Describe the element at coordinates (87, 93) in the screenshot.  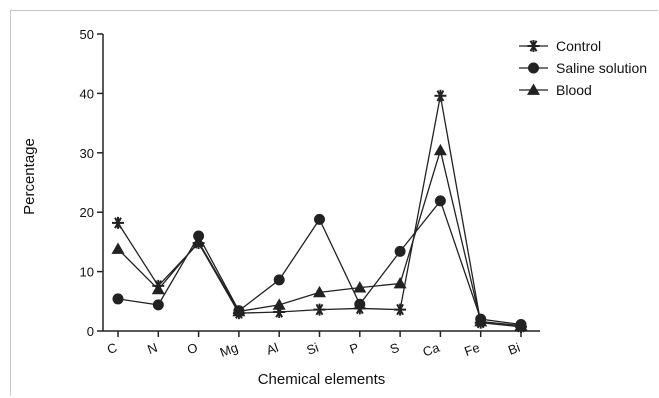
I see `y-tick-label: 40` at that location.